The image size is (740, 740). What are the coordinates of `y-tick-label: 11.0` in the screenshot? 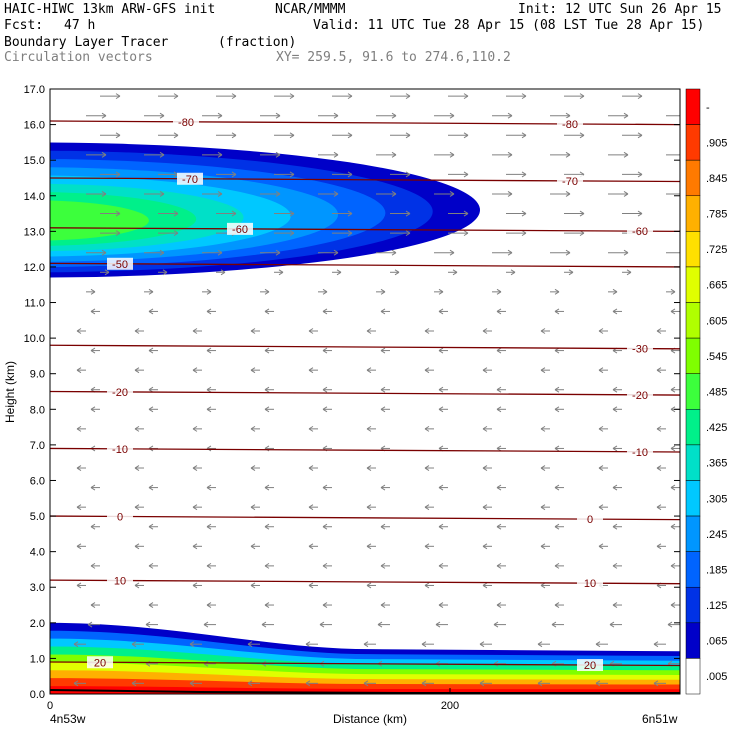 It's located at (34, 304).